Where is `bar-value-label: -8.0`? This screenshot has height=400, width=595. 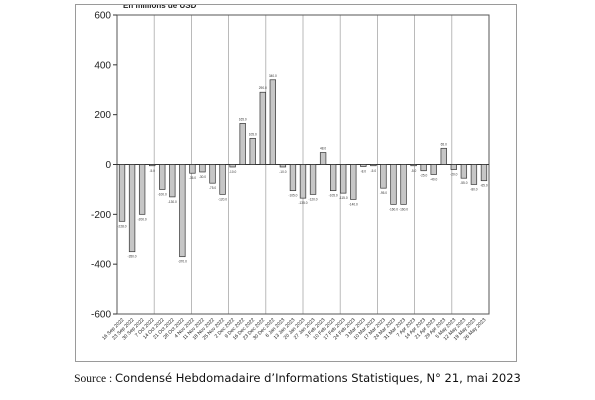 bar-value-label: -8.0 is located at coordinates (364, 171).